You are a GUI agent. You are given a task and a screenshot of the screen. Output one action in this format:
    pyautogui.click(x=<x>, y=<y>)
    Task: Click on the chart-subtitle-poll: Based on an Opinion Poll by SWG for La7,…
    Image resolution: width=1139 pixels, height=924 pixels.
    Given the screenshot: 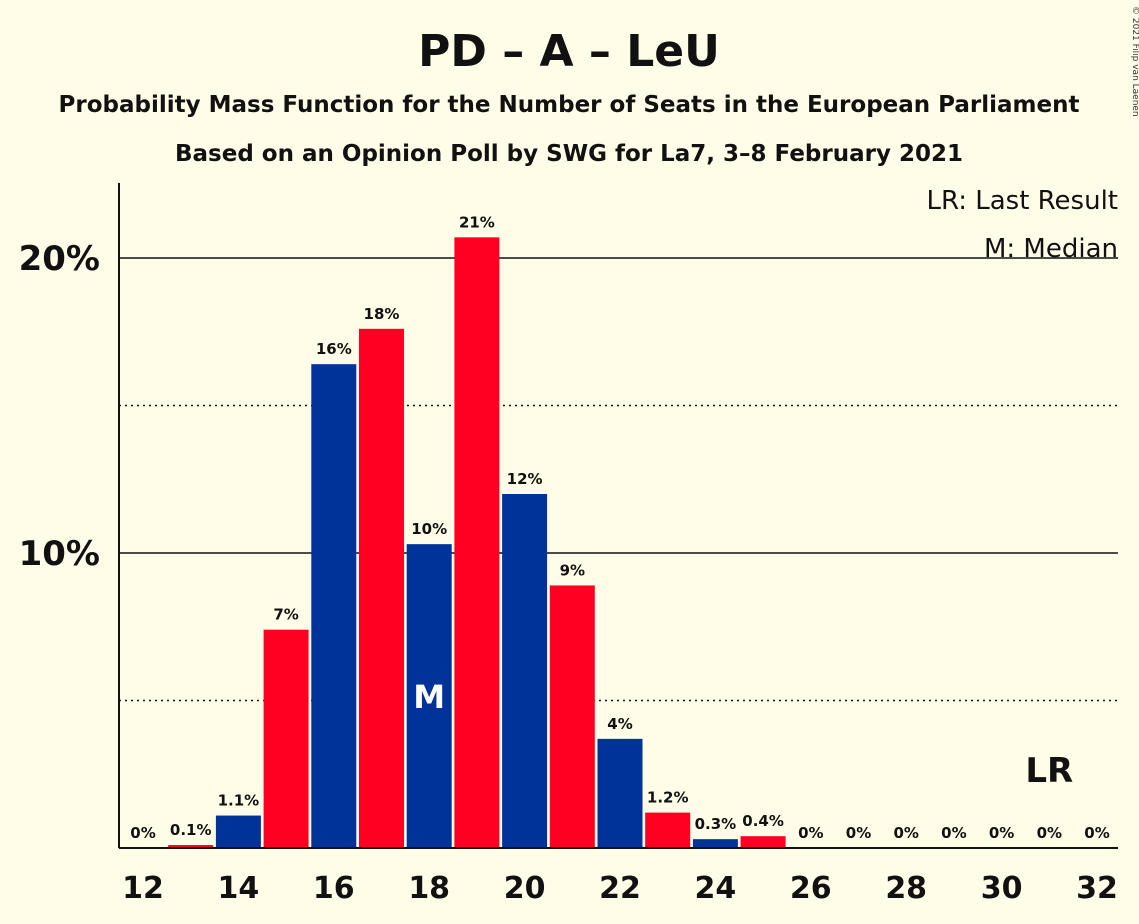 What is the action you would take?
    pyautogui.click(x=569, y=154)
    